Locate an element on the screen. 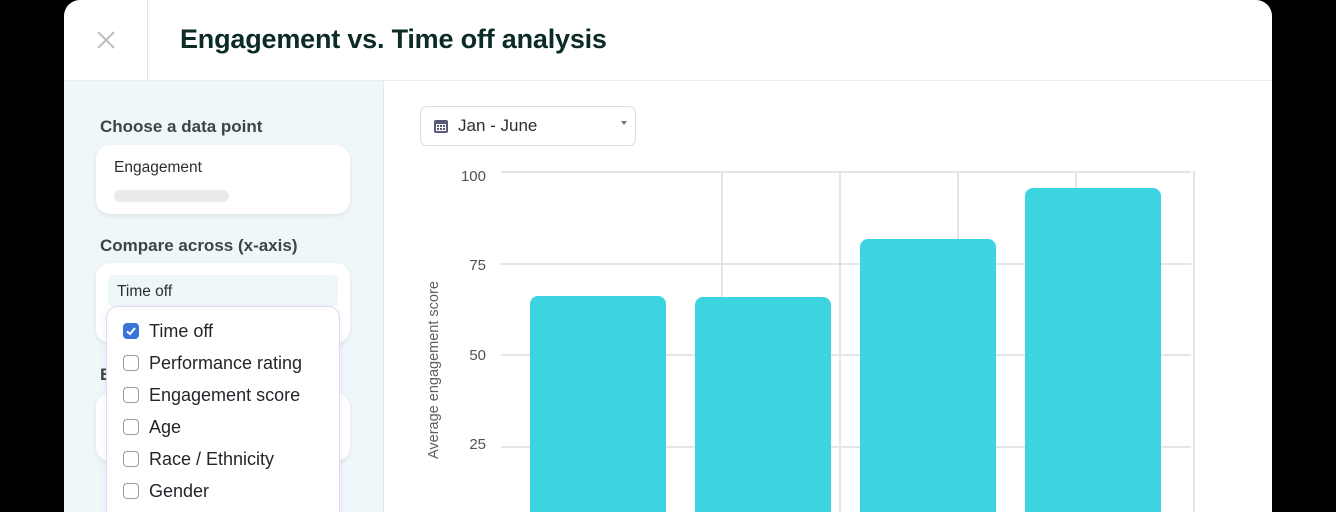 This screenshot has width=1336, height=512. close-icon is located at coordinates (105, 40).